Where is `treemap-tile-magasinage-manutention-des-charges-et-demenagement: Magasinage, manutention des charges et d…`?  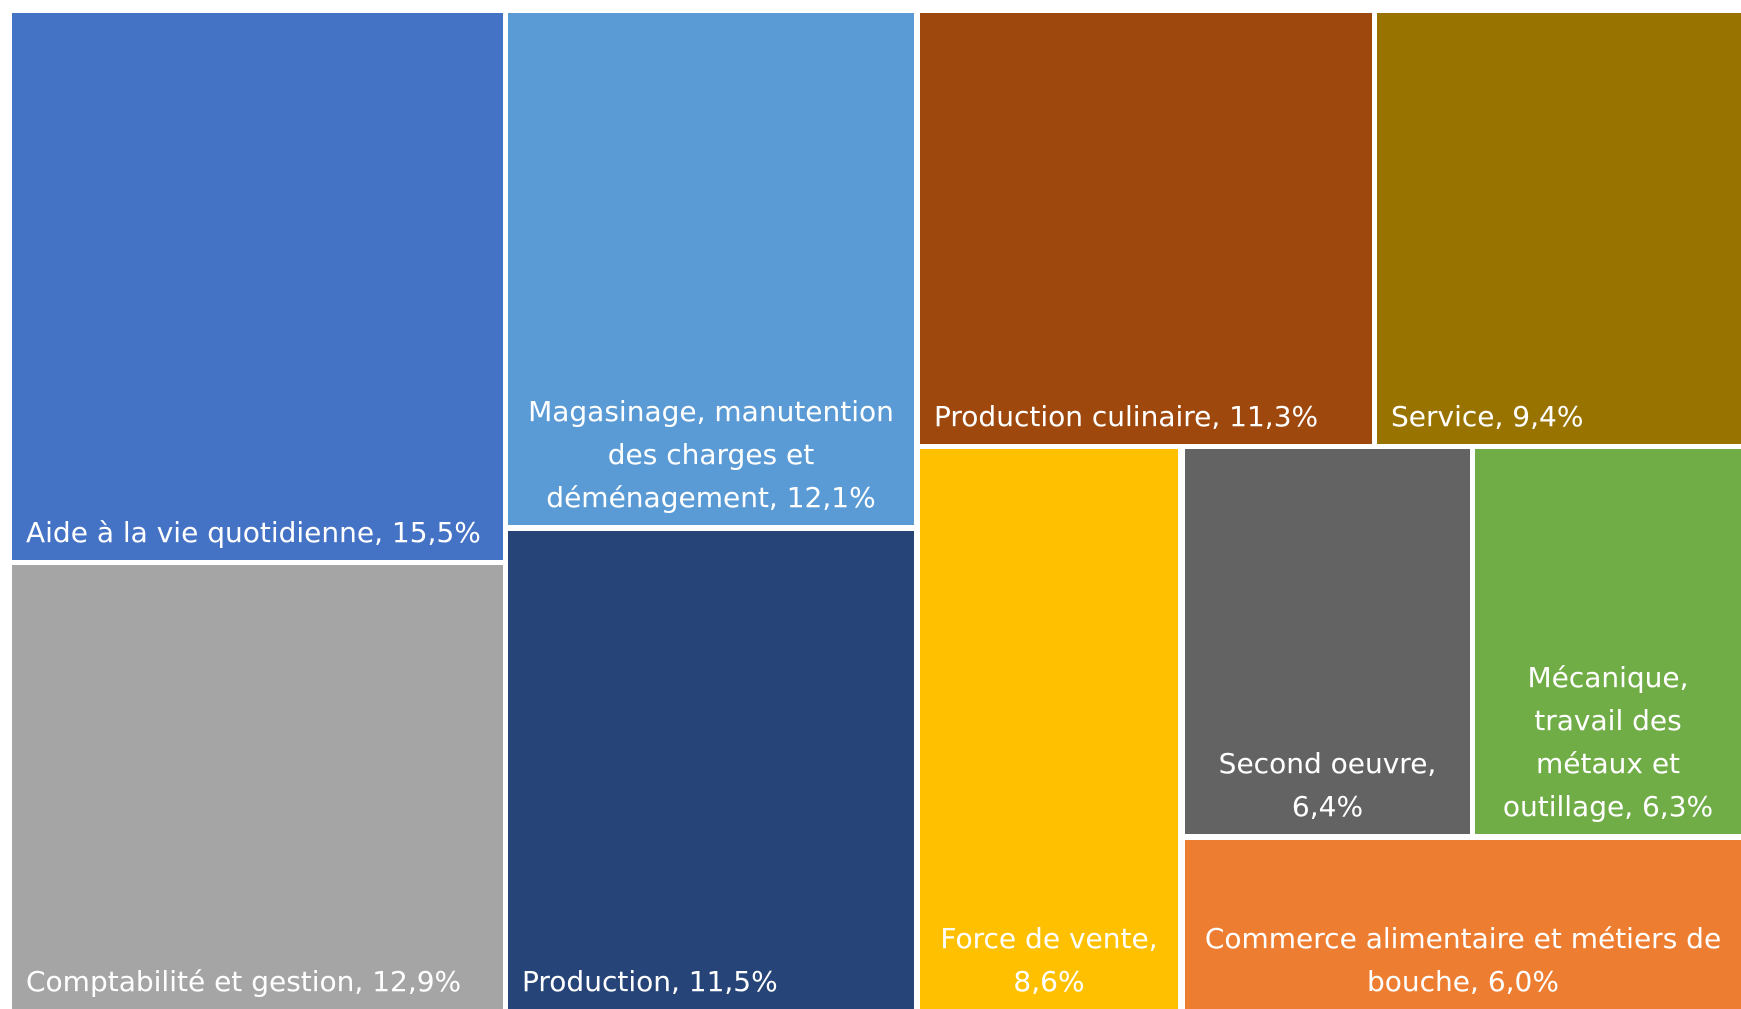
treemap-tile-magasinage-manutention-des-charges-et-demenagement: Magasinage, manutention des charges et d… is located at coordinates (711, 269).